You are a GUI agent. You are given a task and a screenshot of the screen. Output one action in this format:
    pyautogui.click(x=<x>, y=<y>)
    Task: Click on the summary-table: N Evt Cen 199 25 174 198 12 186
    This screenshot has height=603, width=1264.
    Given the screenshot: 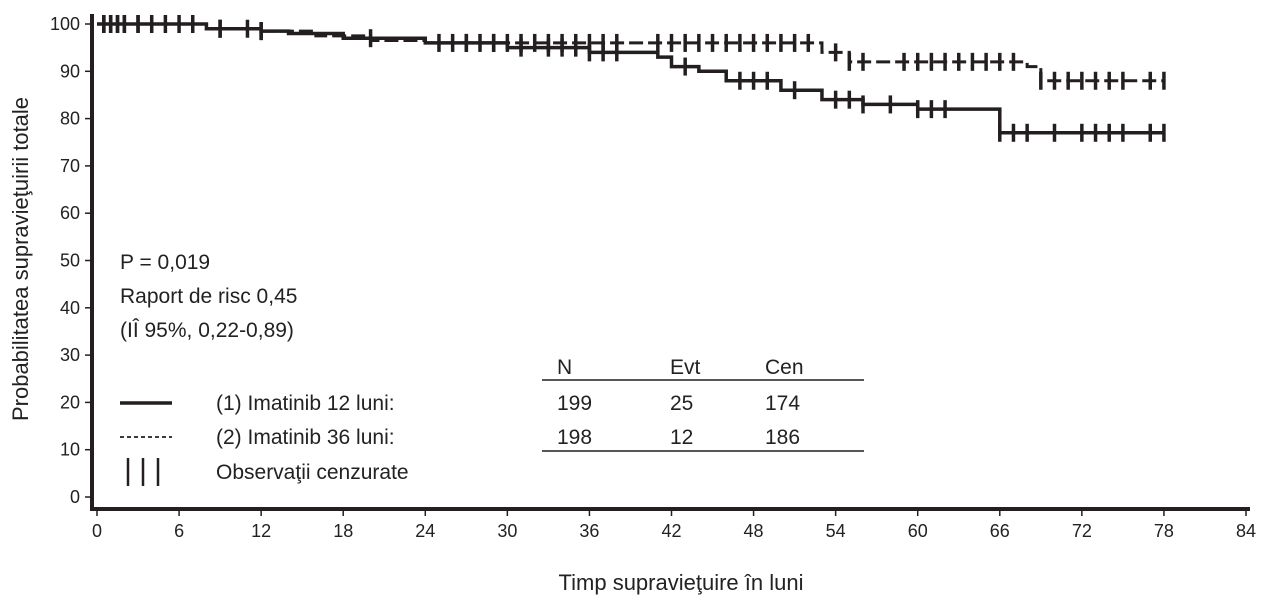 What is the action you would take?
    pyautogui.click(x=703, y=404)
    